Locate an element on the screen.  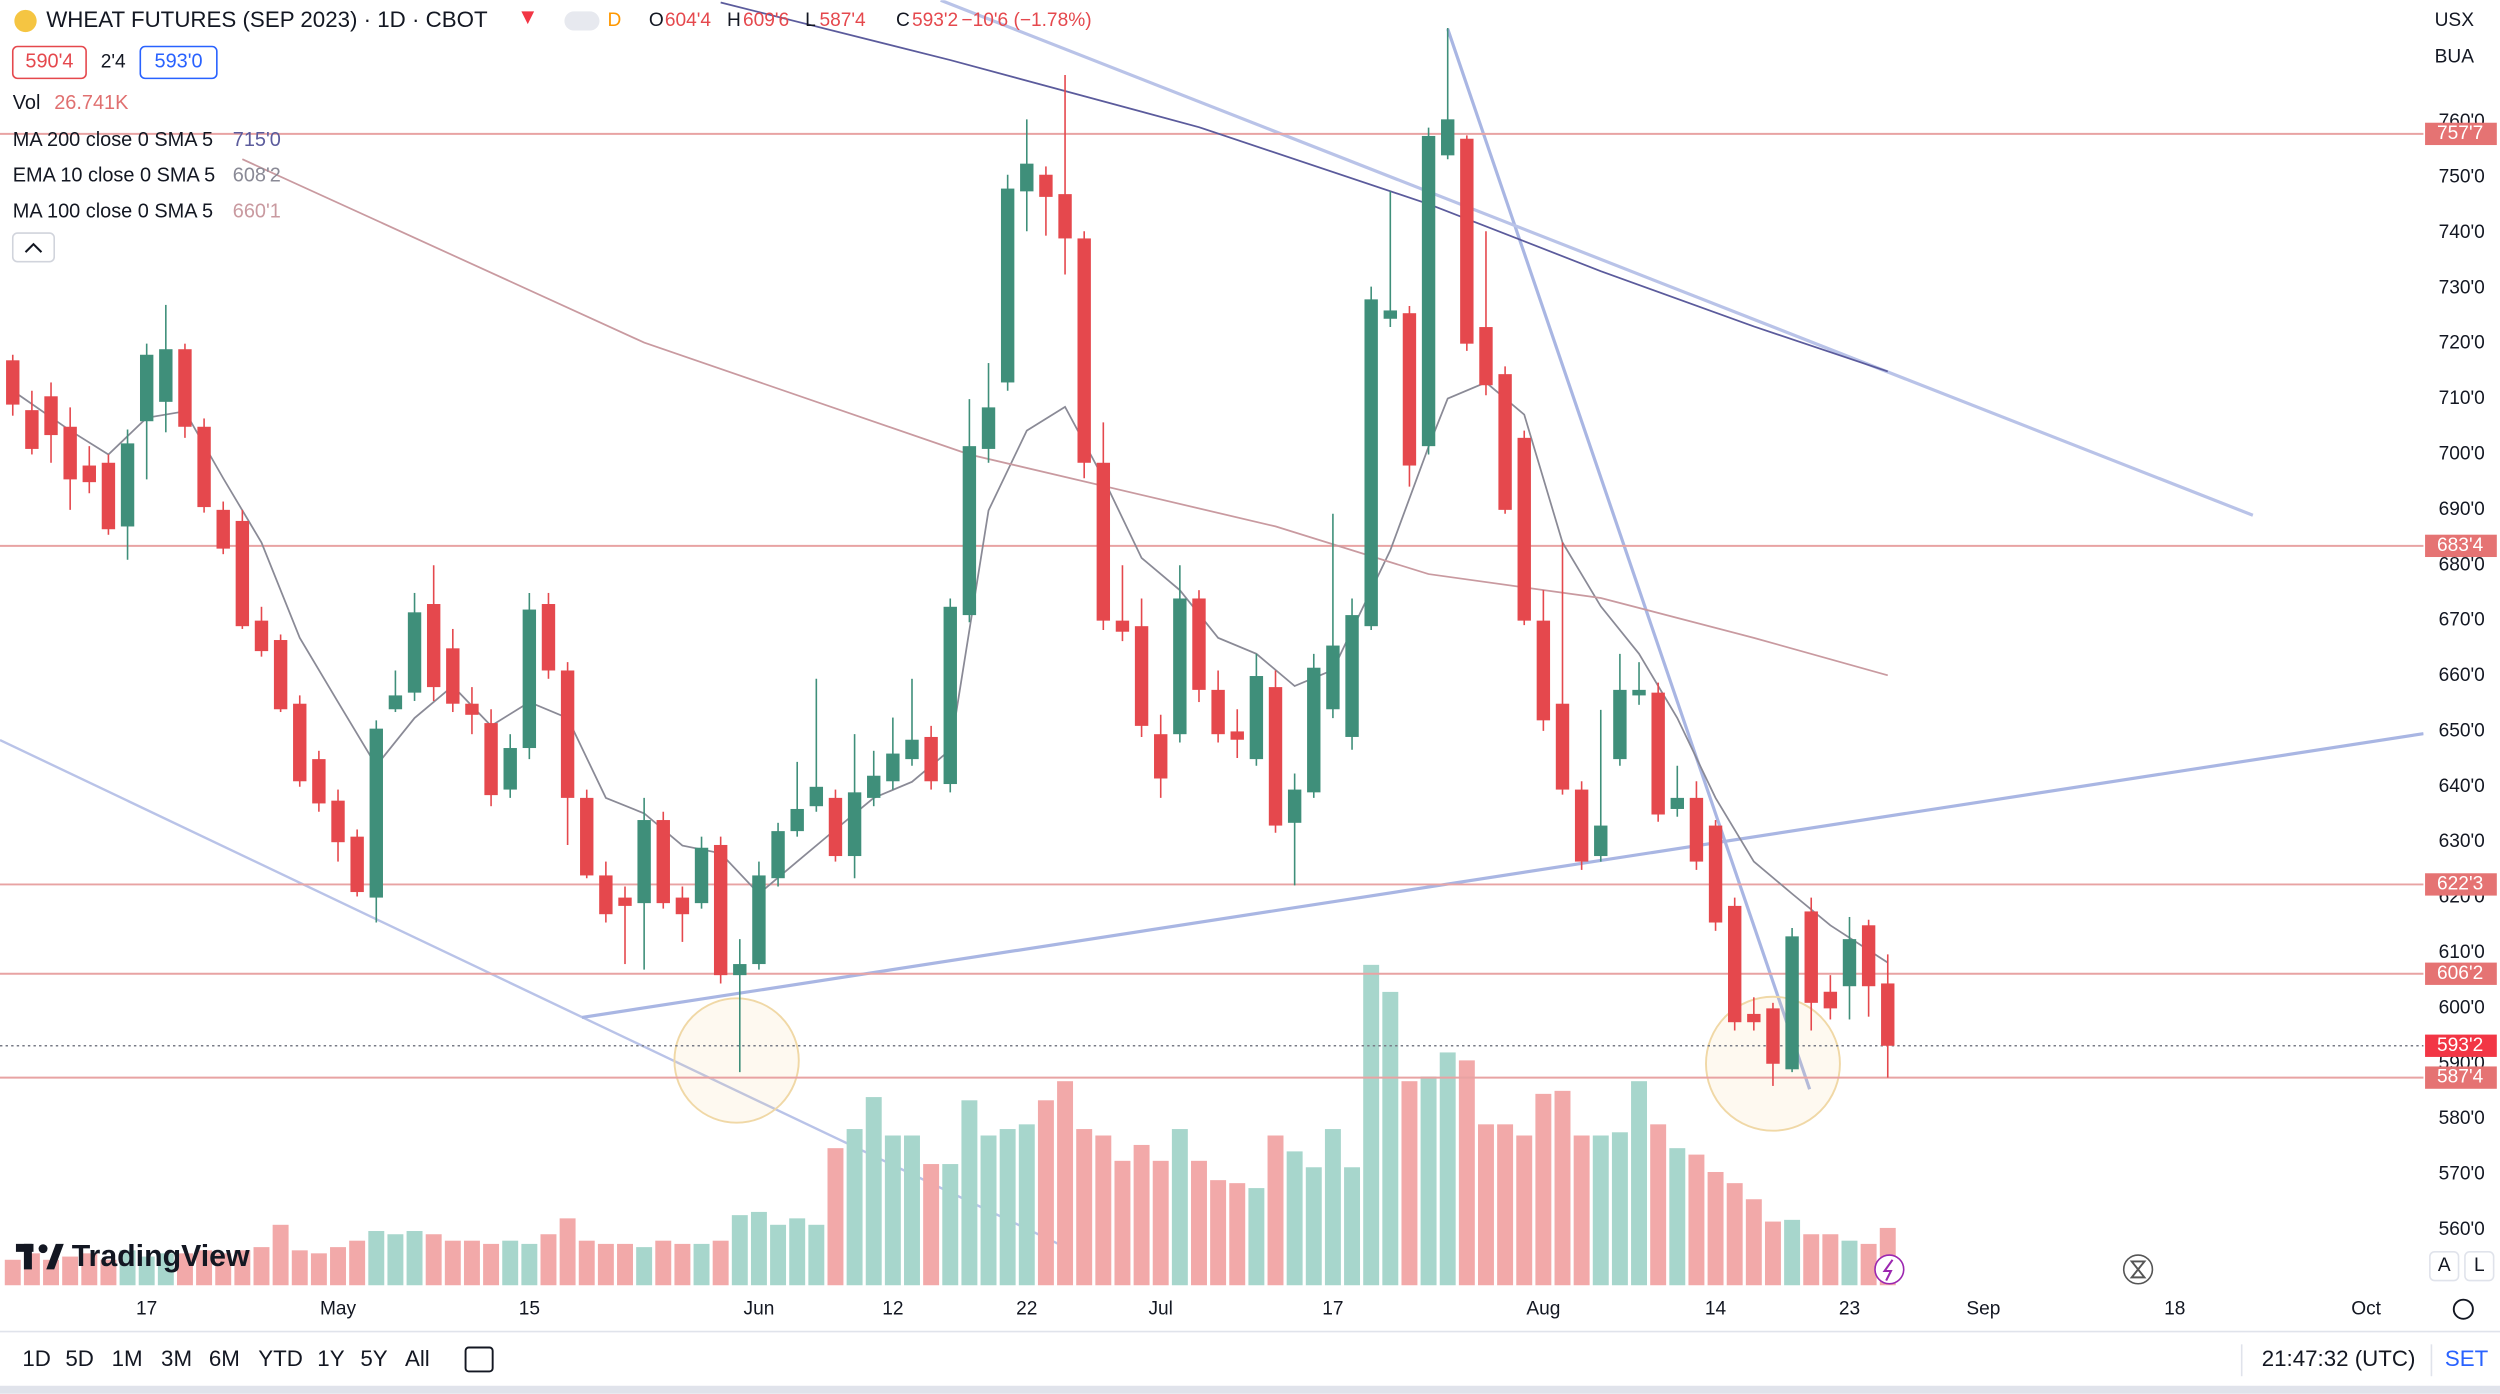
range-button: 1D is located at coordinates (36, 1358).